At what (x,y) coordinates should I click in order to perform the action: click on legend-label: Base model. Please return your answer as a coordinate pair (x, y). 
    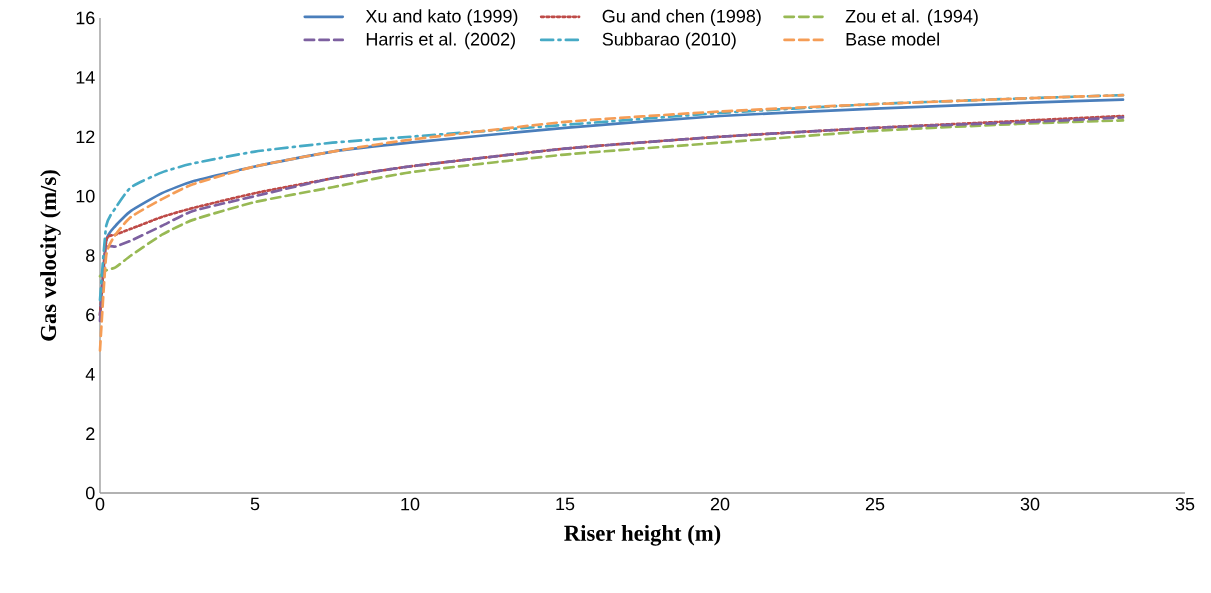
    Looking at the image, I should click on (892, 39).